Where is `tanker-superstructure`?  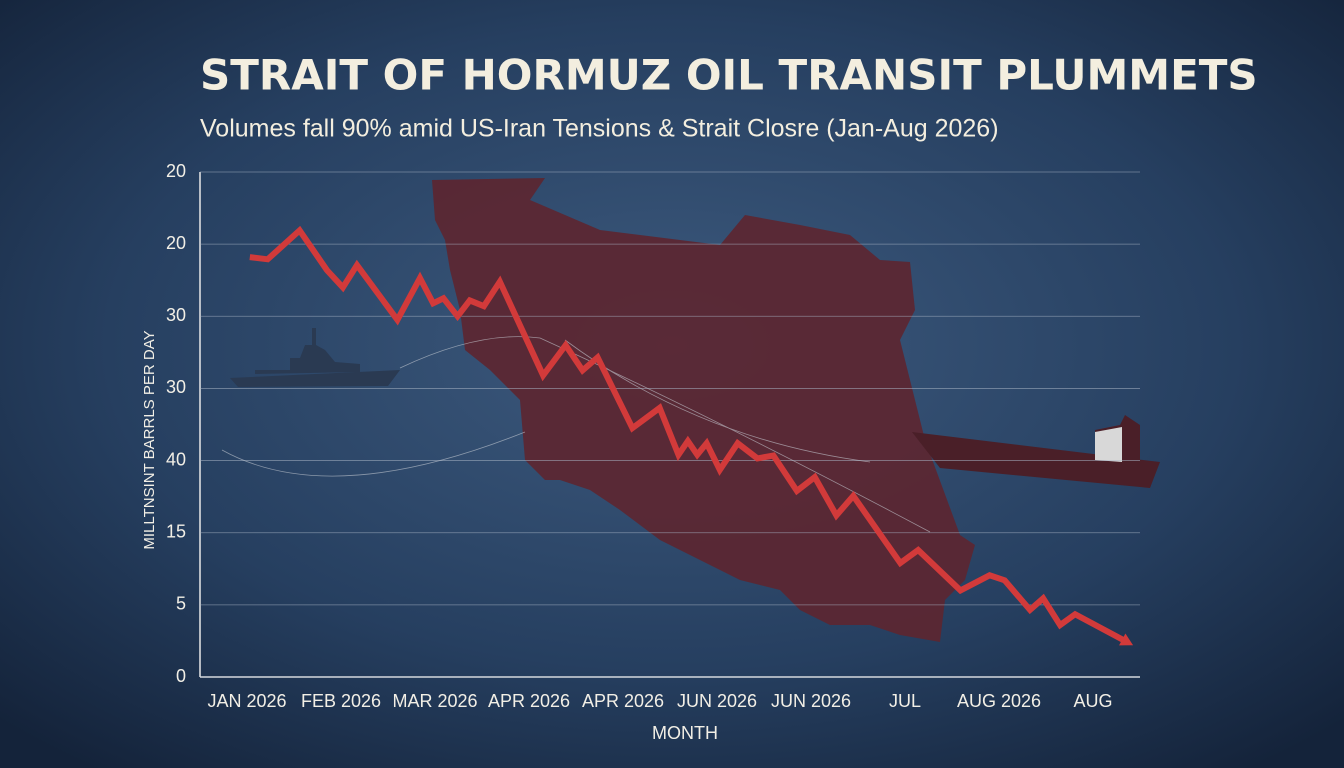
tanker-superstructure is located at coordinates (1108, 444).